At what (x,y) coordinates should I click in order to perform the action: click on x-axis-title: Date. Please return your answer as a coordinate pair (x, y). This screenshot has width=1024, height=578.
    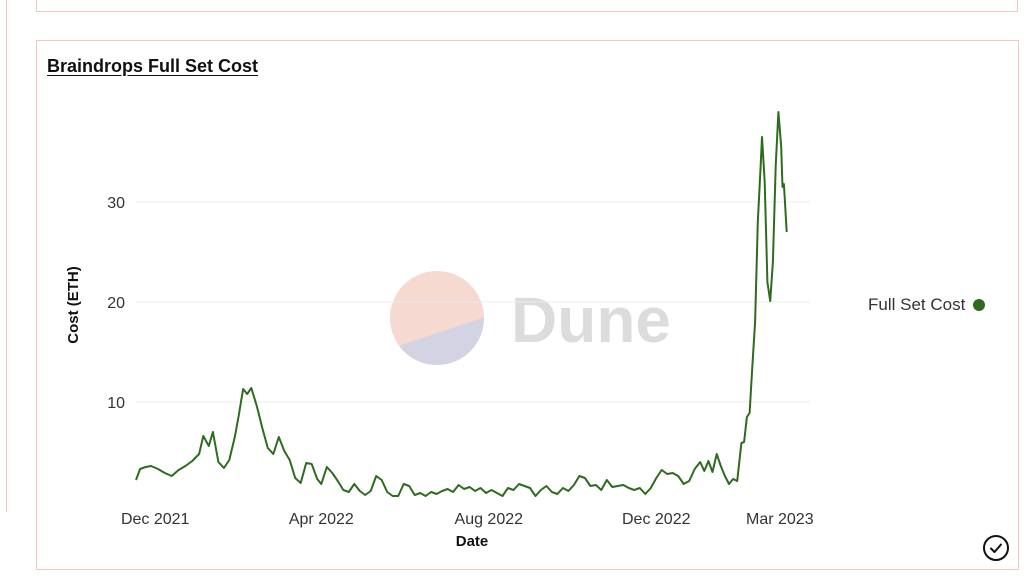
    Looking at the image, I should click on (472, 541).